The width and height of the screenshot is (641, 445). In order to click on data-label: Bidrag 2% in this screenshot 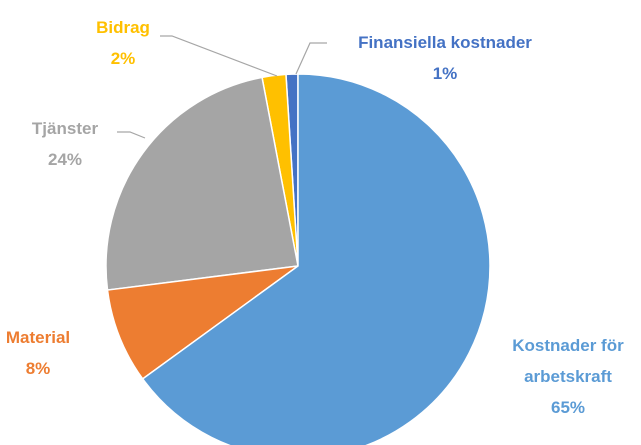, I will do `click(123, 43)`.